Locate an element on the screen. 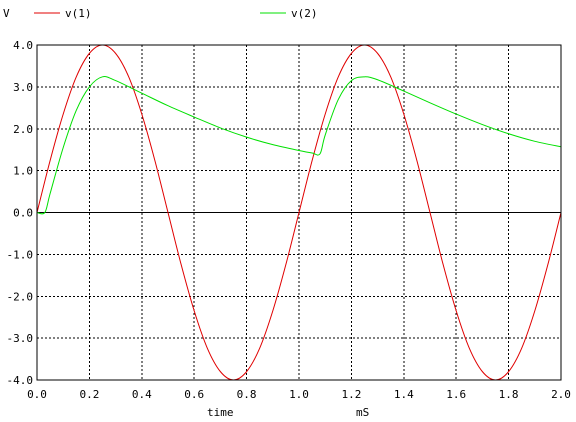 The width and height of the screenshot is (576, 422). y-tick-label: 2.0 is located at coordinates (23, 129).